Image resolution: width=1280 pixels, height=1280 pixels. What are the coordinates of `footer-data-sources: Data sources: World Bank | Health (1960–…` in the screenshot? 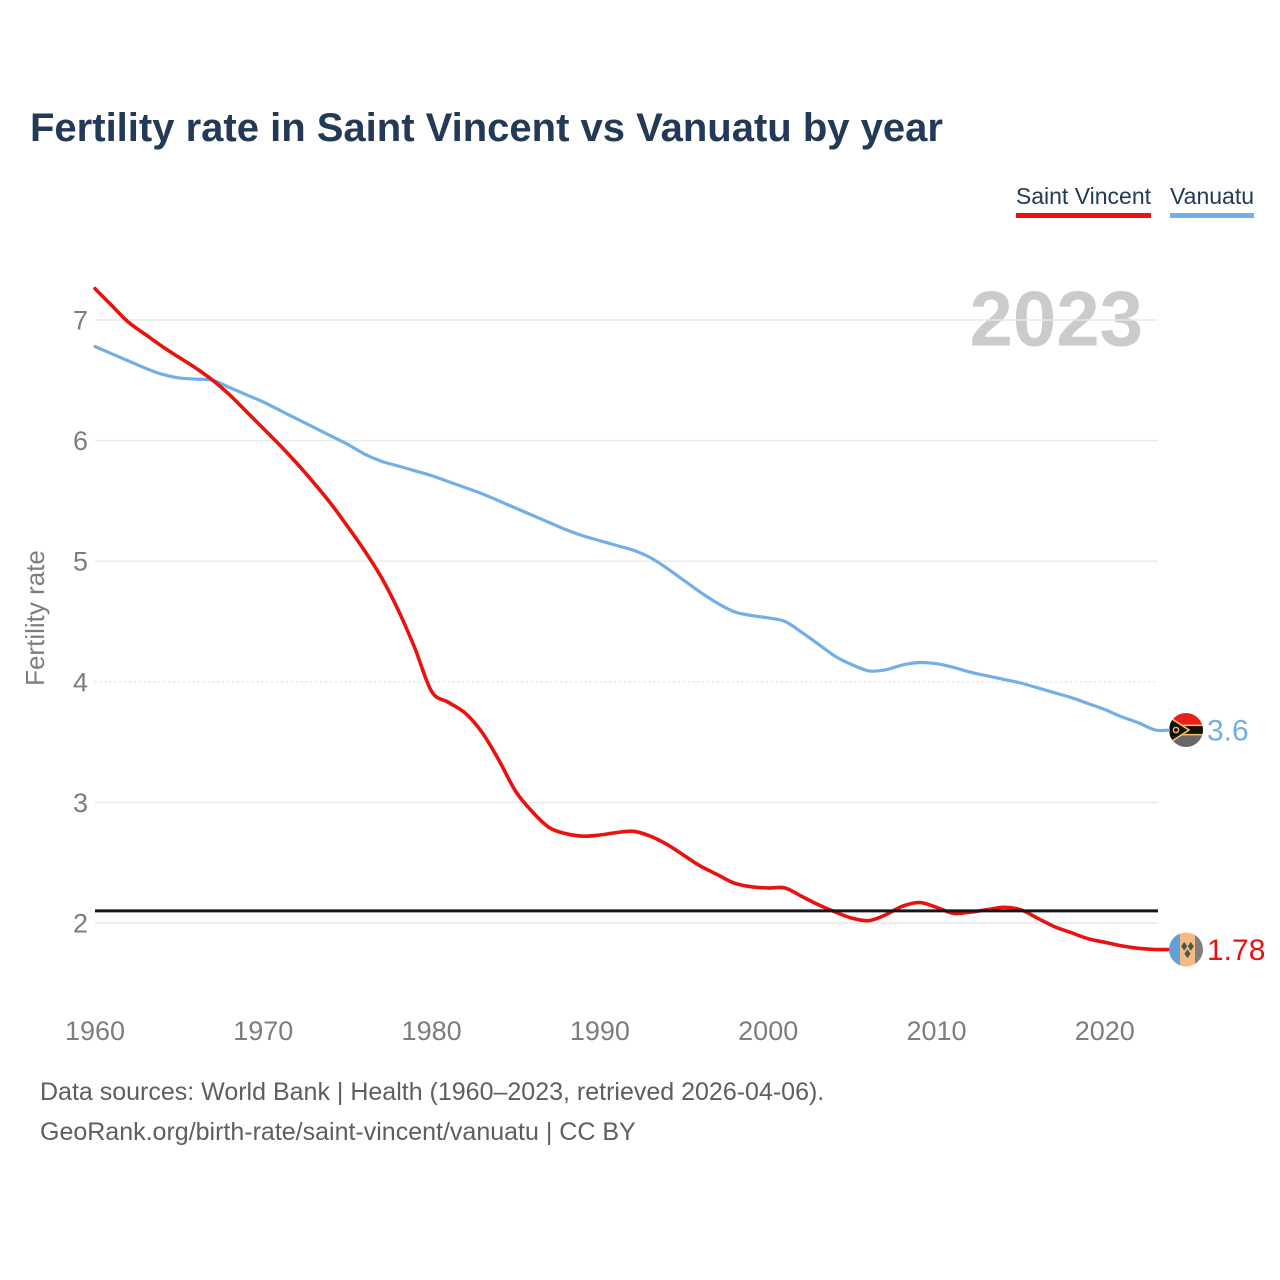 It's located at (432, 1092).